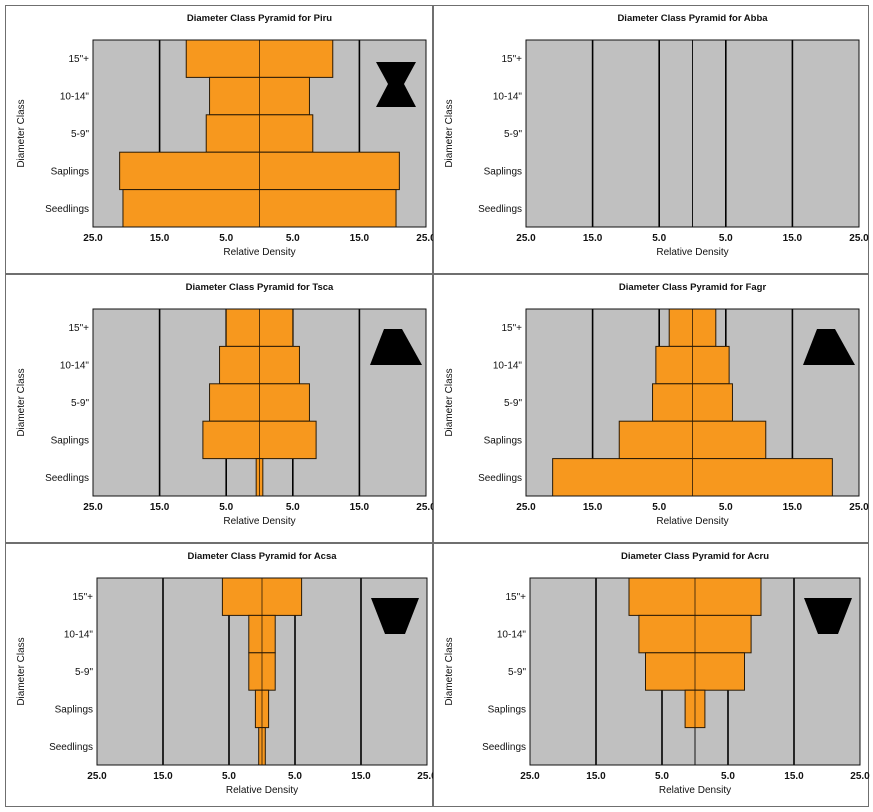  What do you see at coordinates (259, 18) in the screenshot?
I see `chart-title: Diameter Class Pyramid for Piru` at bounding box center [259, 18].